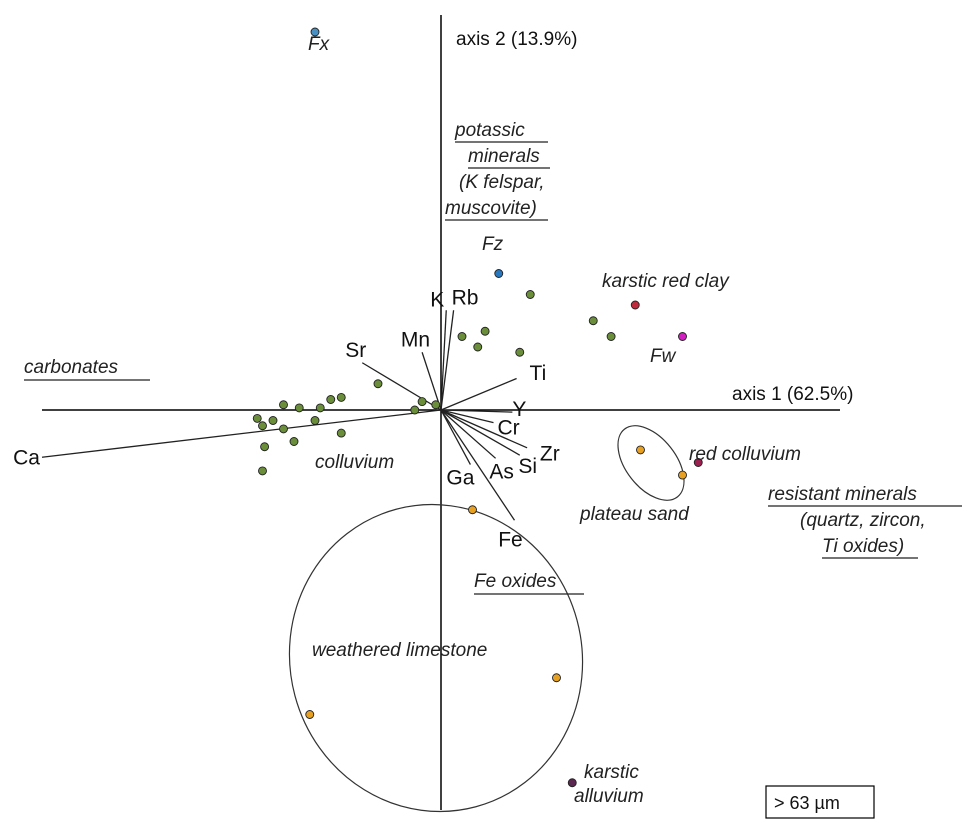 The image size is (967, 825). I want to click on axis-1-label: axis 1 (62.5%), so click(792, 394).